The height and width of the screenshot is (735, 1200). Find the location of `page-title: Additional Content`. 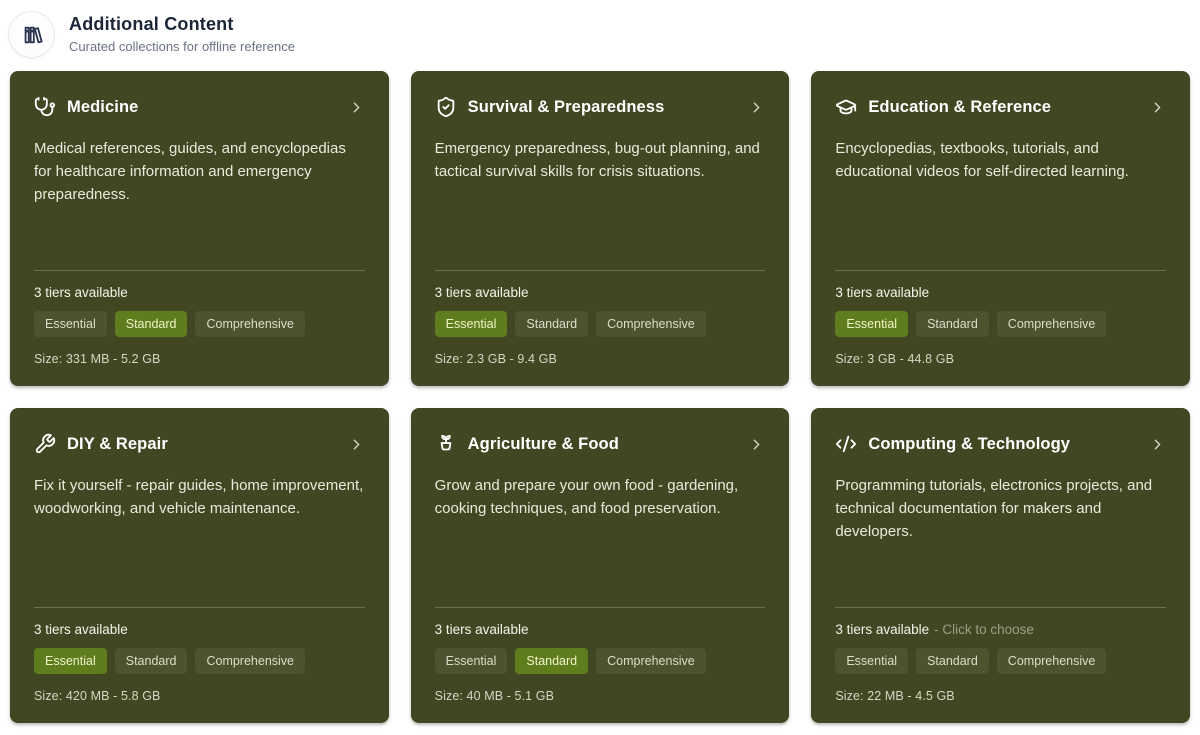

page-title: Additional Content is located at coordinates (151, 24).